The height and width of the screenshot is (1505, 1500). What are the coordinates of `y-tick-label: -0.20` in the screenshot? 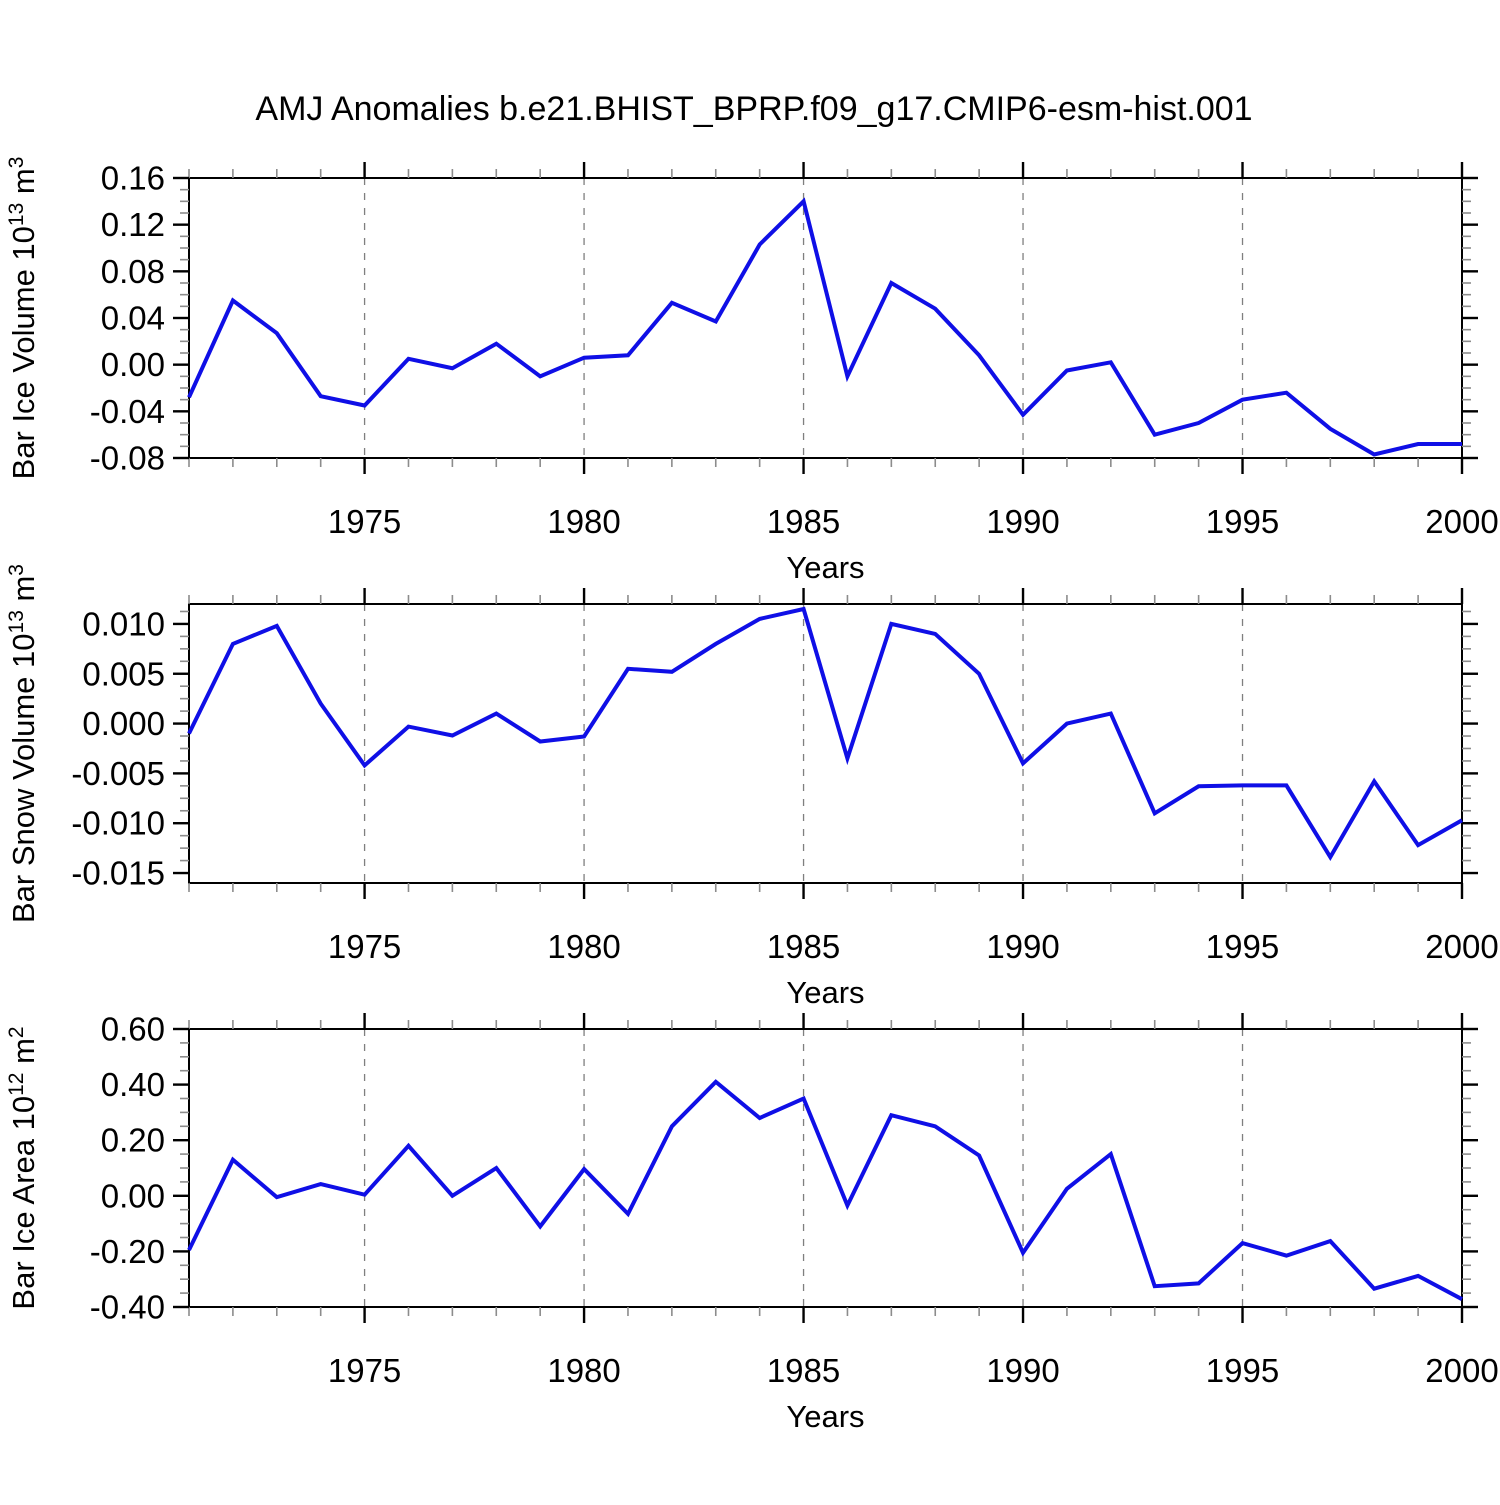 It's located at (127, 1251).